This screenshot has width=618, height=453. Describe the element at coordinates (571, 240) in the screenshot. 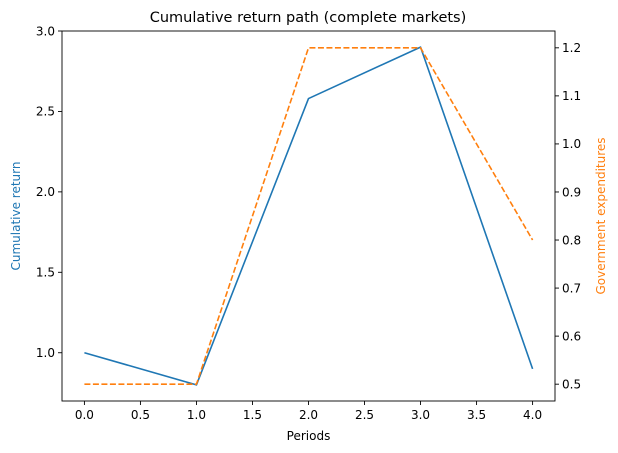

I see `y-right-tick-label-3: 0.8` at that location.